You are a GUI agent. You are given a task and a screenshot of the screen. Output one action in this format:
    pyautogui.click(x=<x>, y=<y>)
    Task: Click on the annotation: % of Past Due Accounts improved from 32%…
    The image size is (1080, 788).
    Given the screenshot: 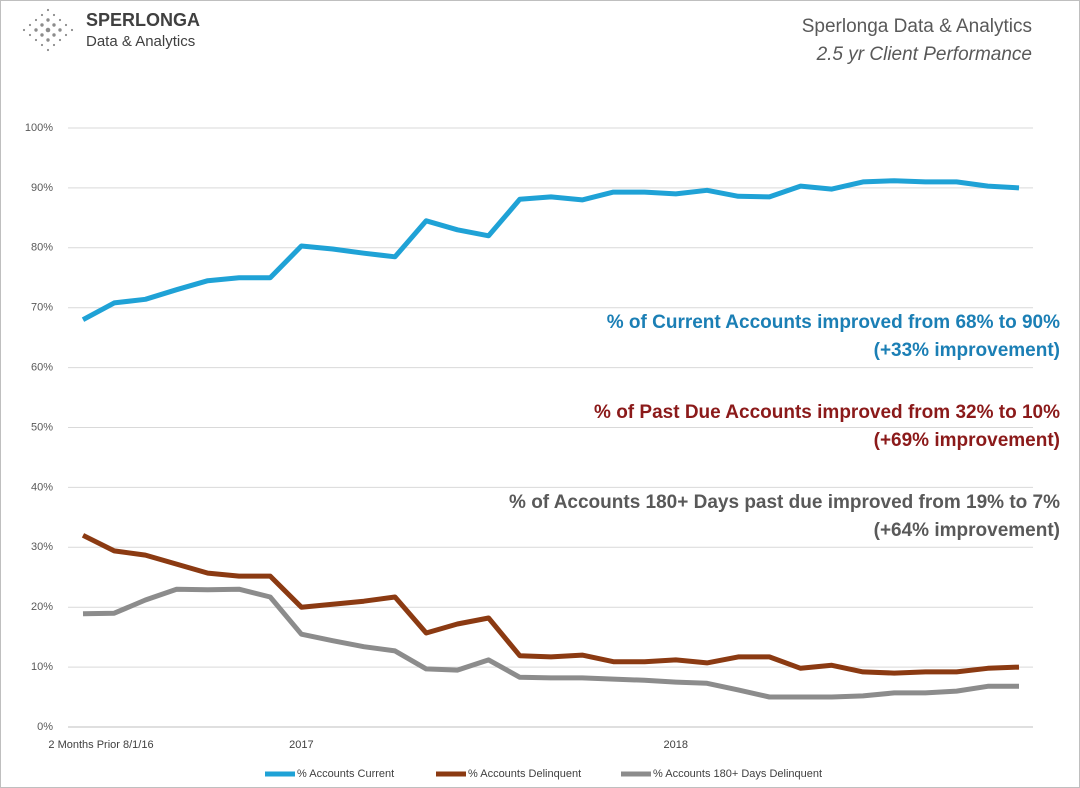 What is the action you would take?
    pyautogui.click(x=827, y=412)
    